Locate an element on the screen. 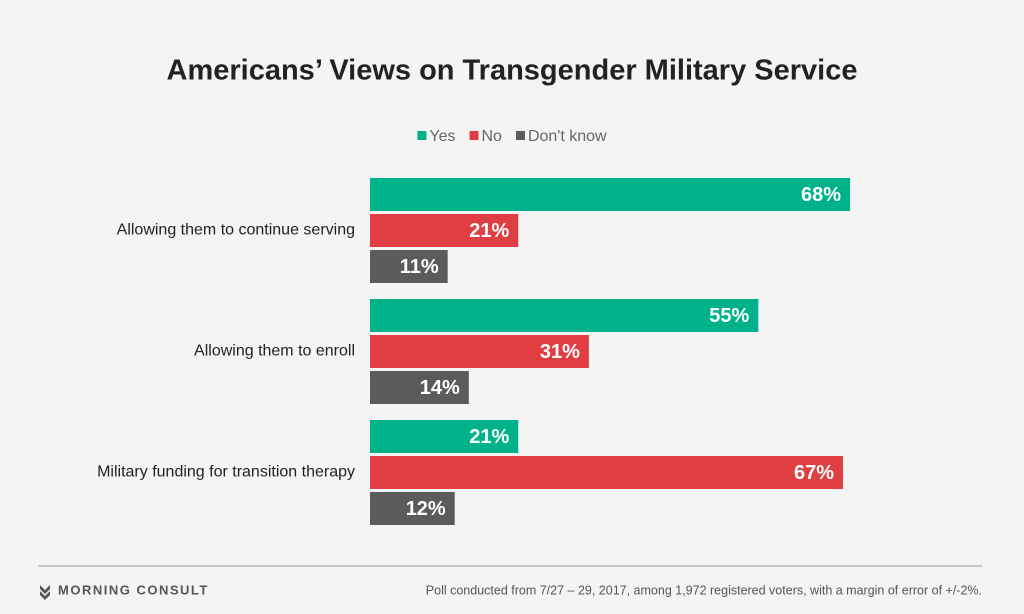 The width and height of the screenshot is (1024, 614). value-label: 31% is located at coordinates (560, 352).